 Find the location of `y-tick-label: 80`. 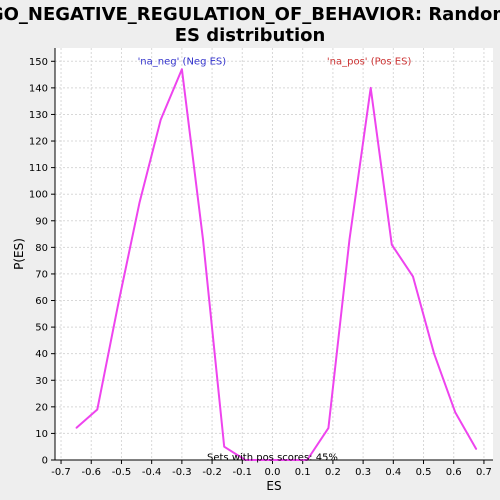

y-tick-label: 80 is located at coordinates (41, 248).